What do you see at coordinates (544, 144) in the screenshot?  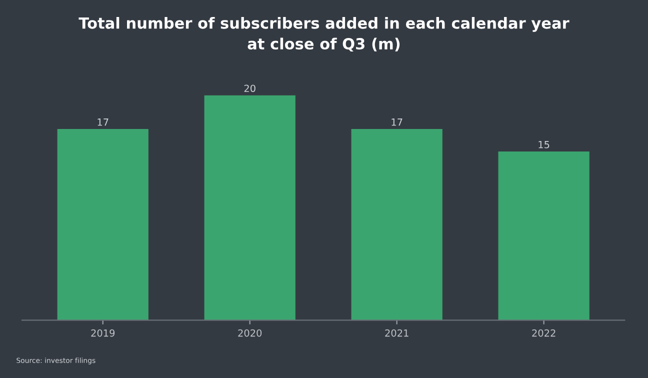 I see `data-label: 15` at bounding box center [544, 144].